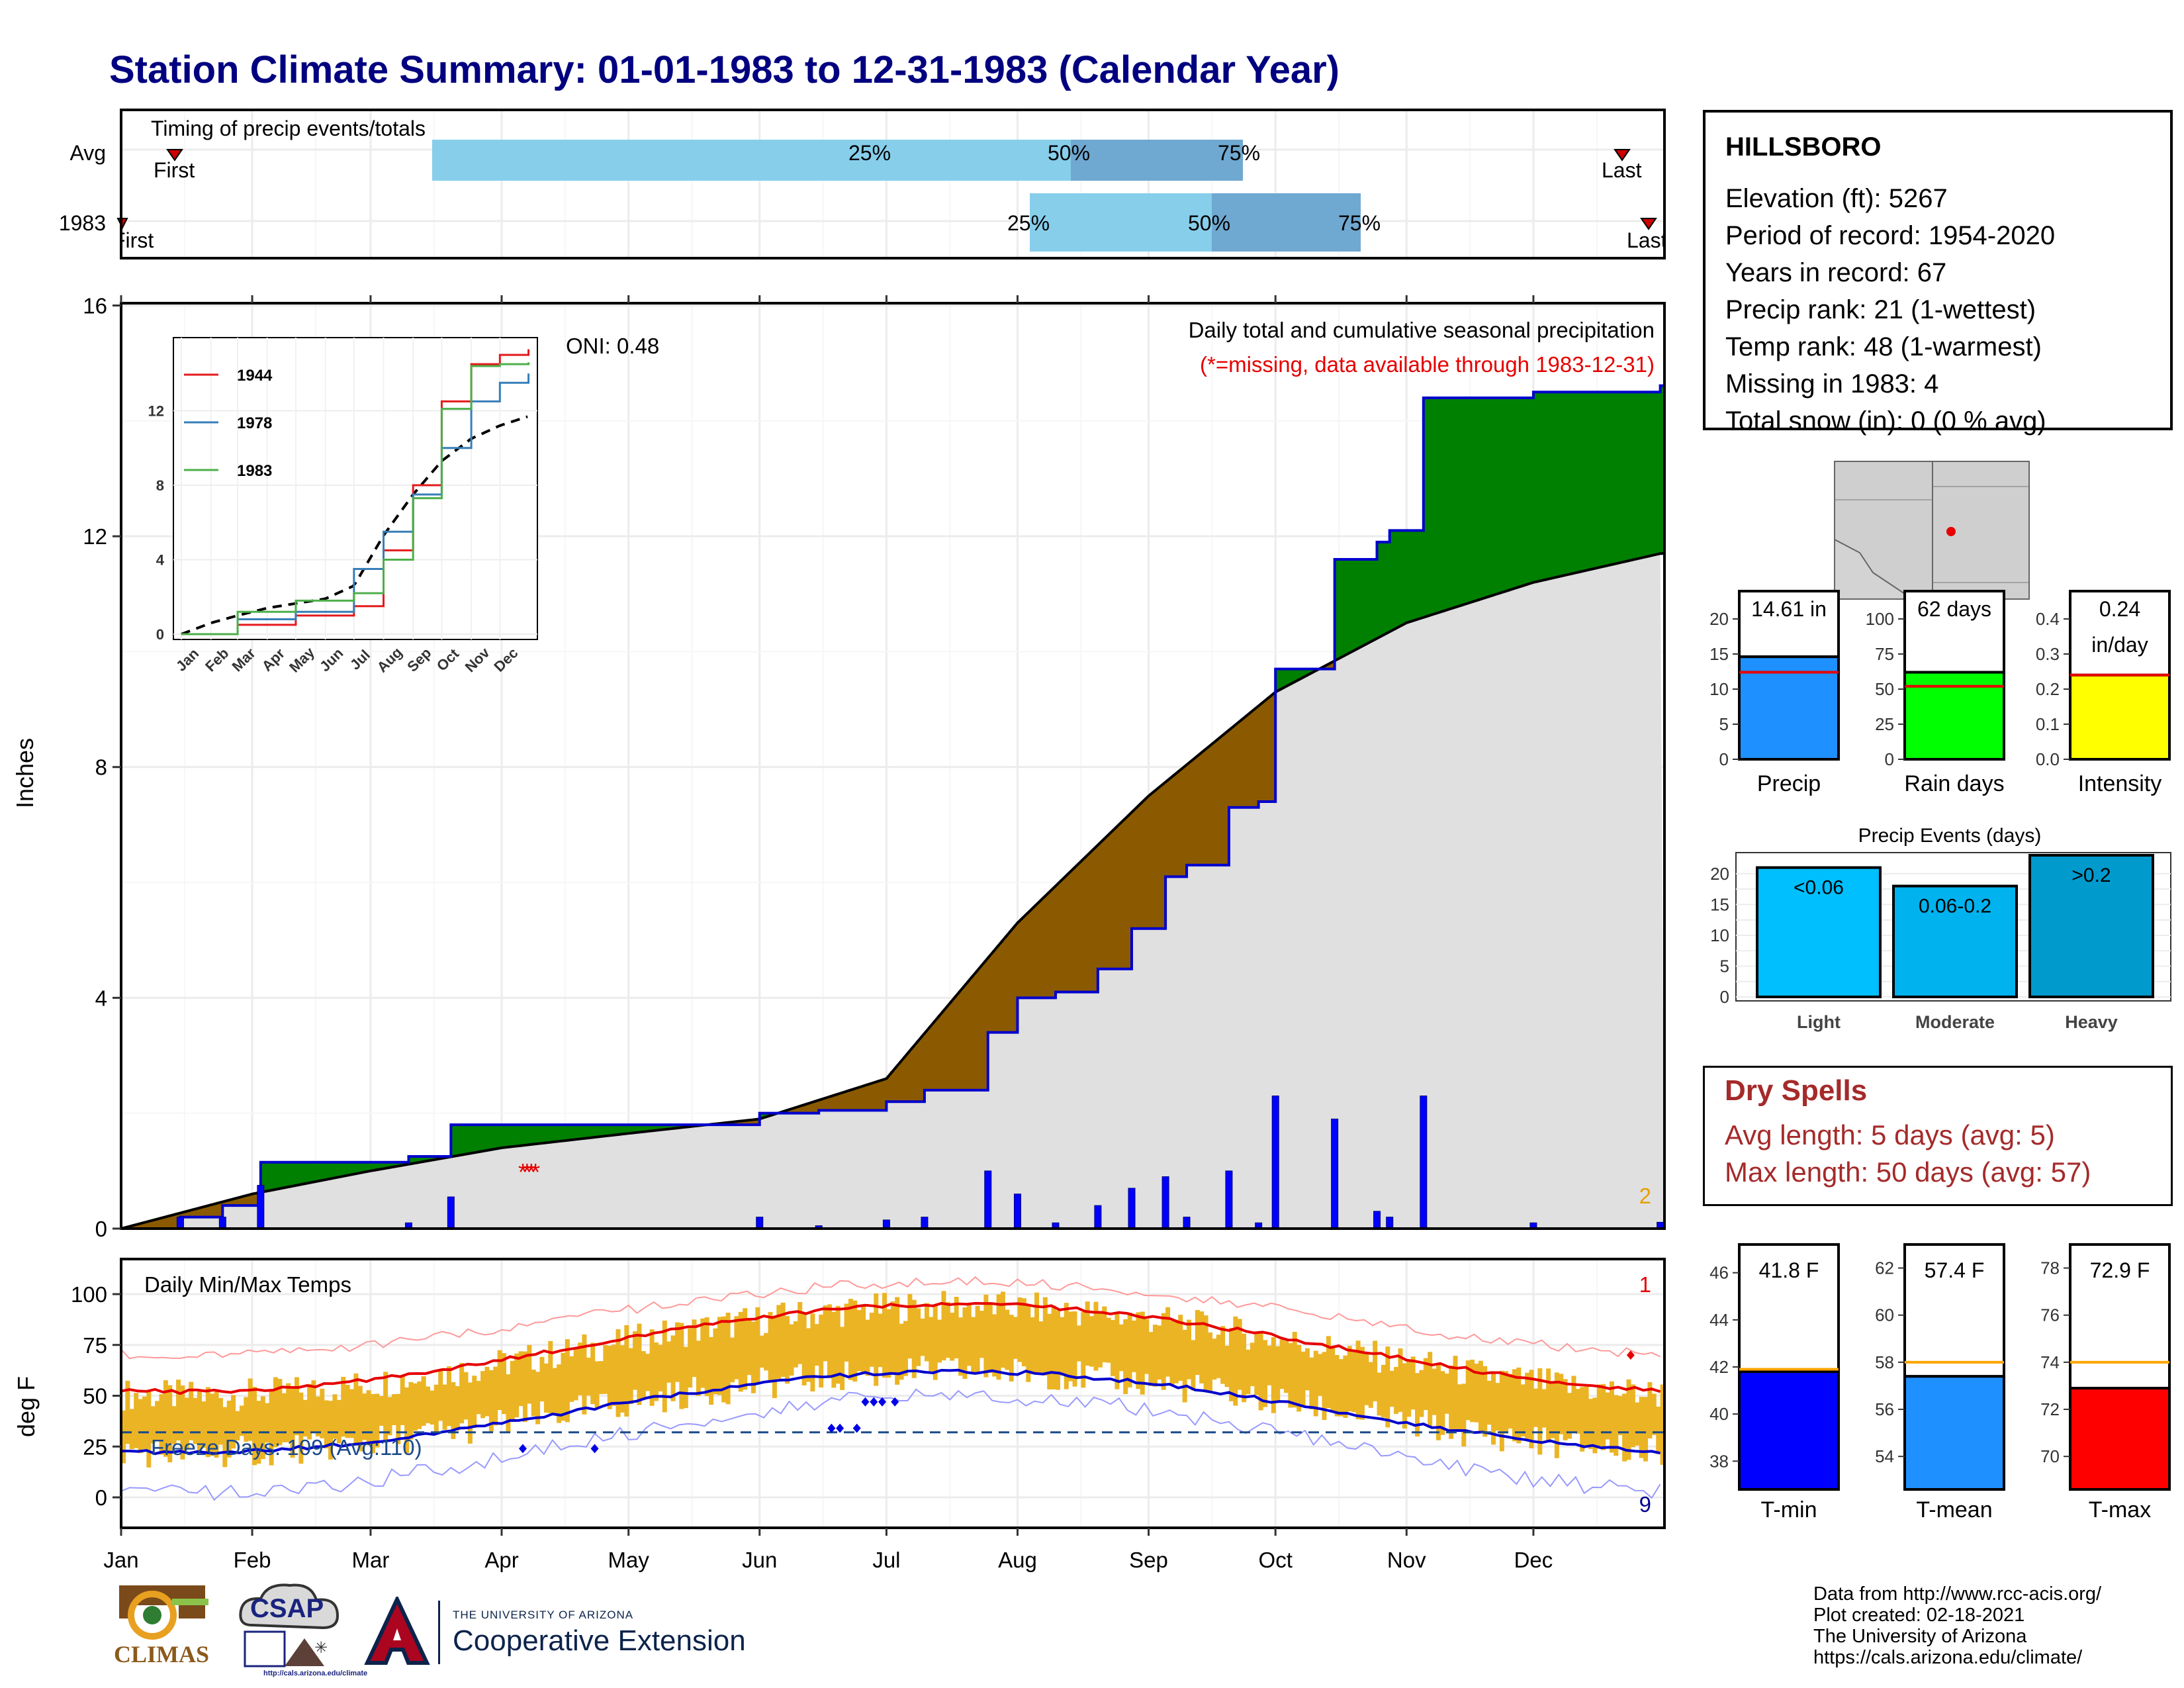  Describe the element at coordinates (1908, 1172) in the screenshot. I see `dry-spells-max: Max length: 50 days (avg: 57)` at that location.